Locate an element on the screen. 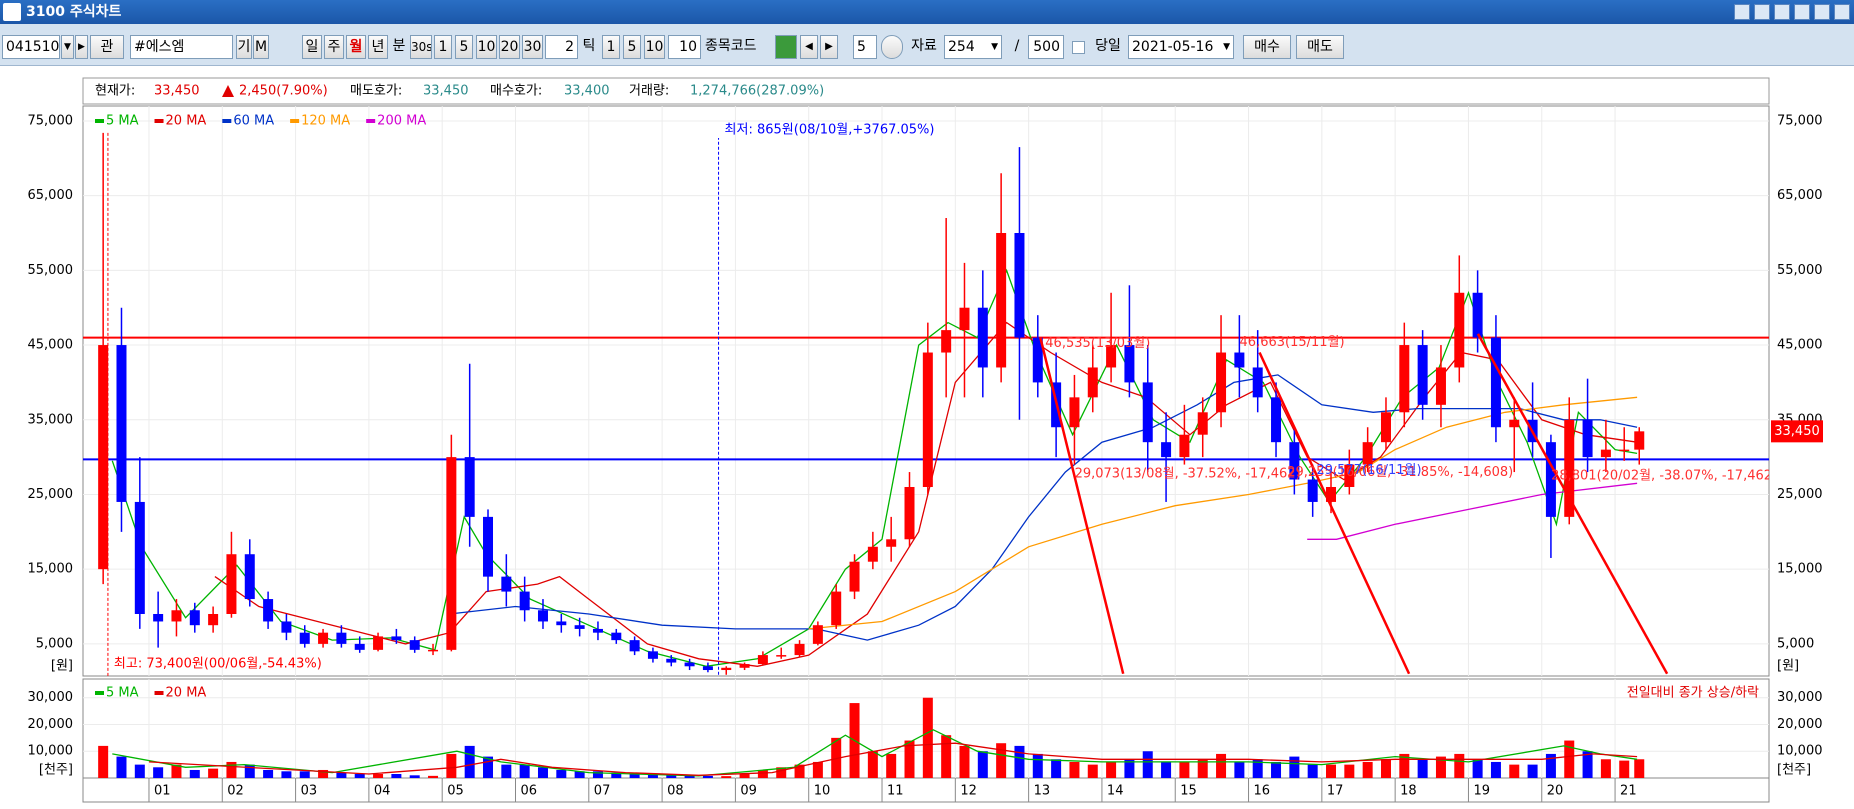 The width and height of the screenshot is (1854, 809). annotation: 46,535(13/03월) is located at coordinates (1097, 343).